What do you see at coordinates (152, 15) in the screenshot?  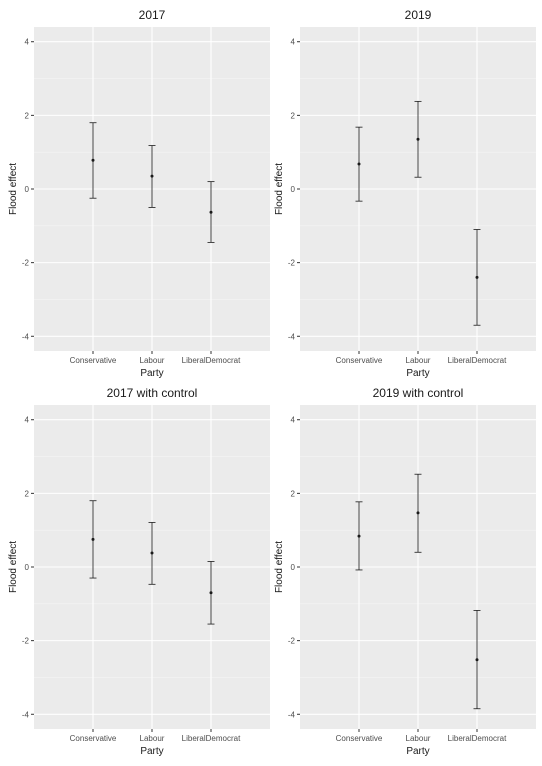 I see `panel-title: 2017` at bounding box center [152, 15].